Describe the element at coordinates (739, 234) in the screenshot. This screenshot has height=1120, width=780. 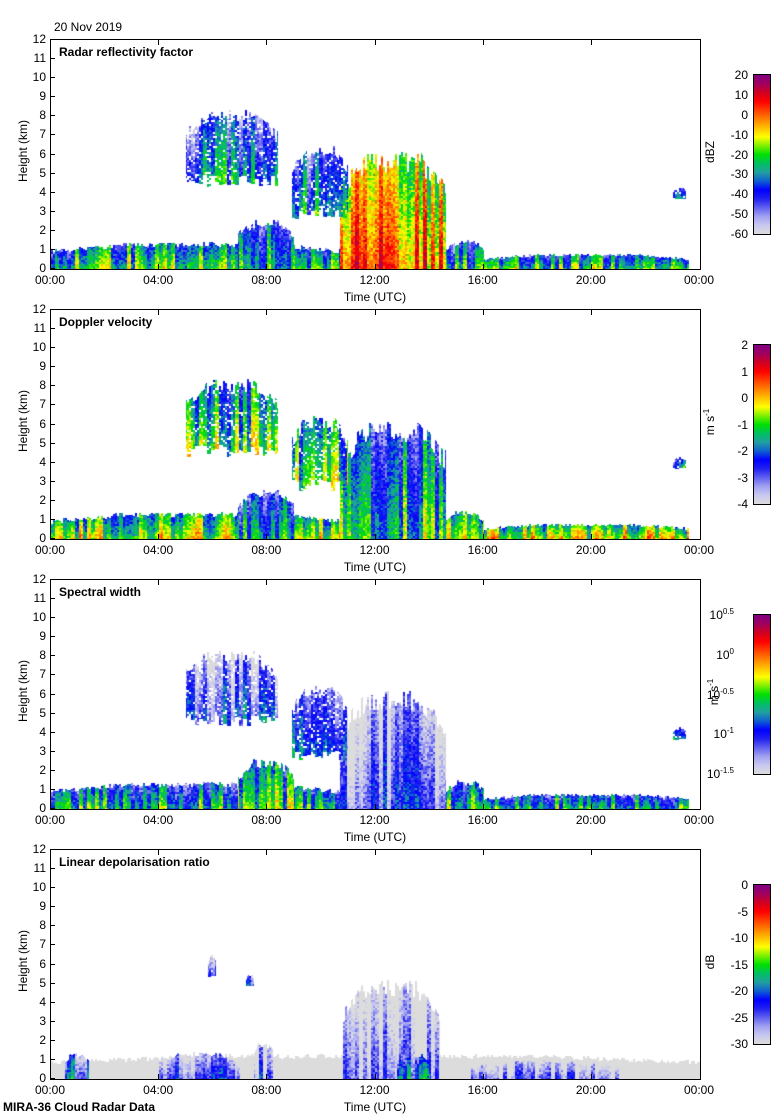
I see `colorbar-tick-label: -60` at that location.